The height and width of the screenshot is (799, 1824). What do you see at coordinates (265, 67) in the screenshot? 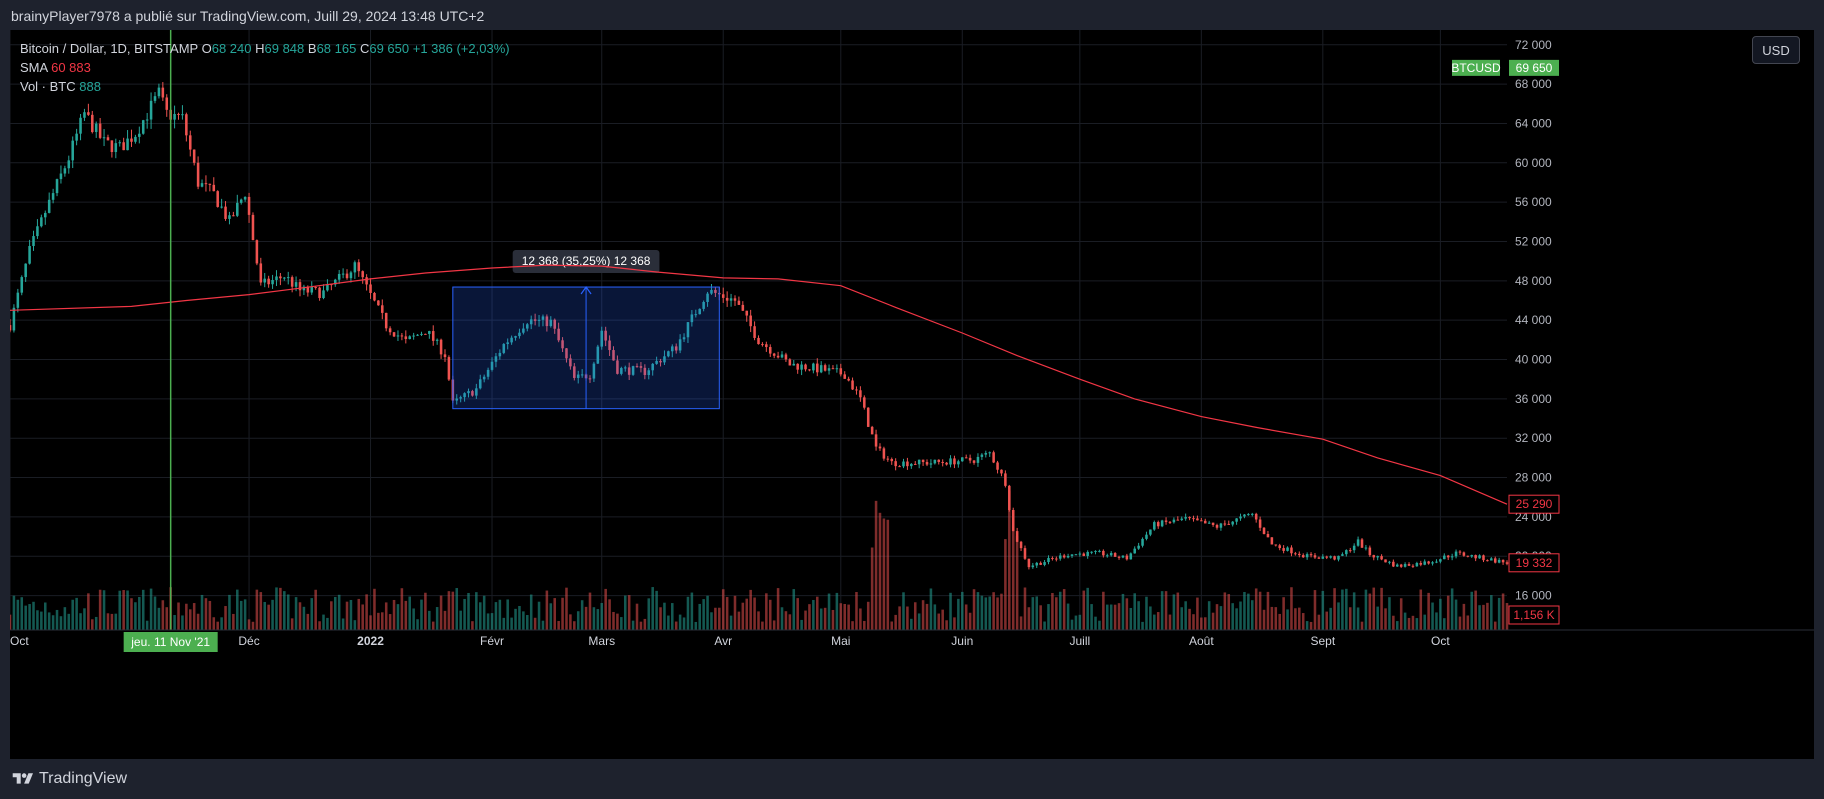
I see `legend-sma-row: SMA 60 883` at bounding box center [265, 67].